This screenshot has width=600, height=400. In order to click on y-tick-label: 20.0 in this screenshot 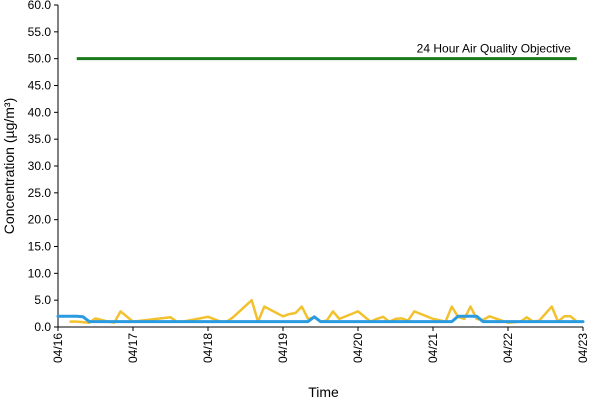, I will do `click(40, 220)`.